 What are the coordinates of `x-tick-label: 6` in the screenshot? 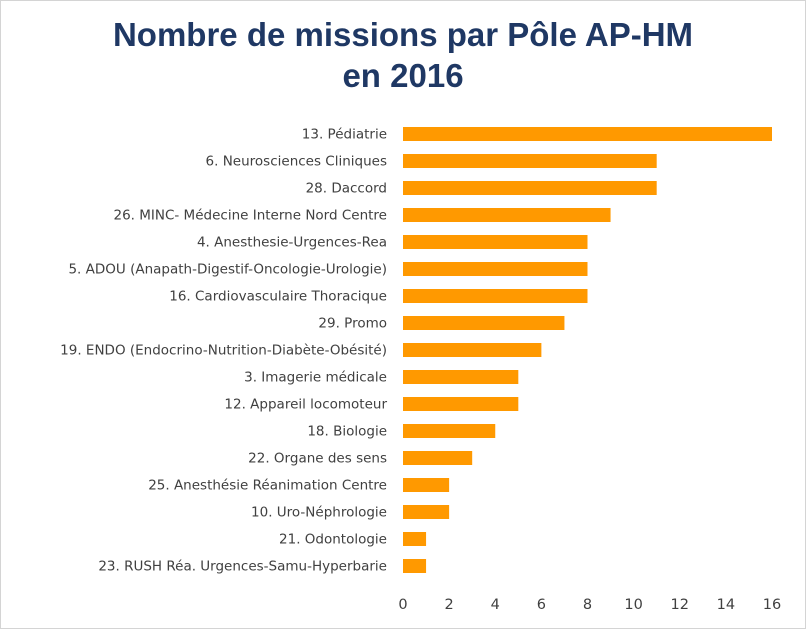 It's located at (541, 605).